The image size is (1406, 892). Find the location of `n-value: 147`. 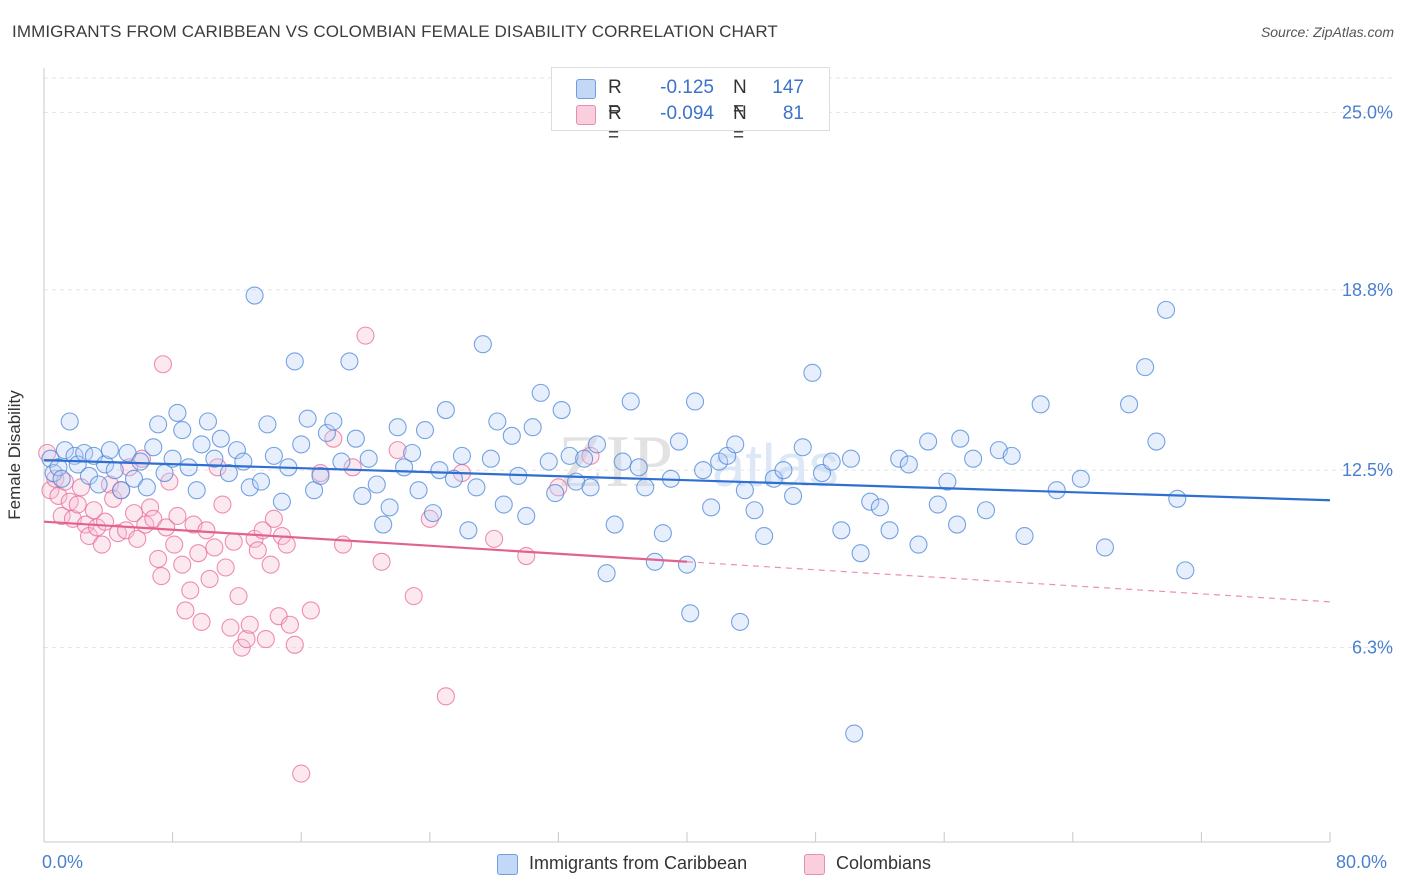

n-value: 147 is located at coordinates (788, 87).